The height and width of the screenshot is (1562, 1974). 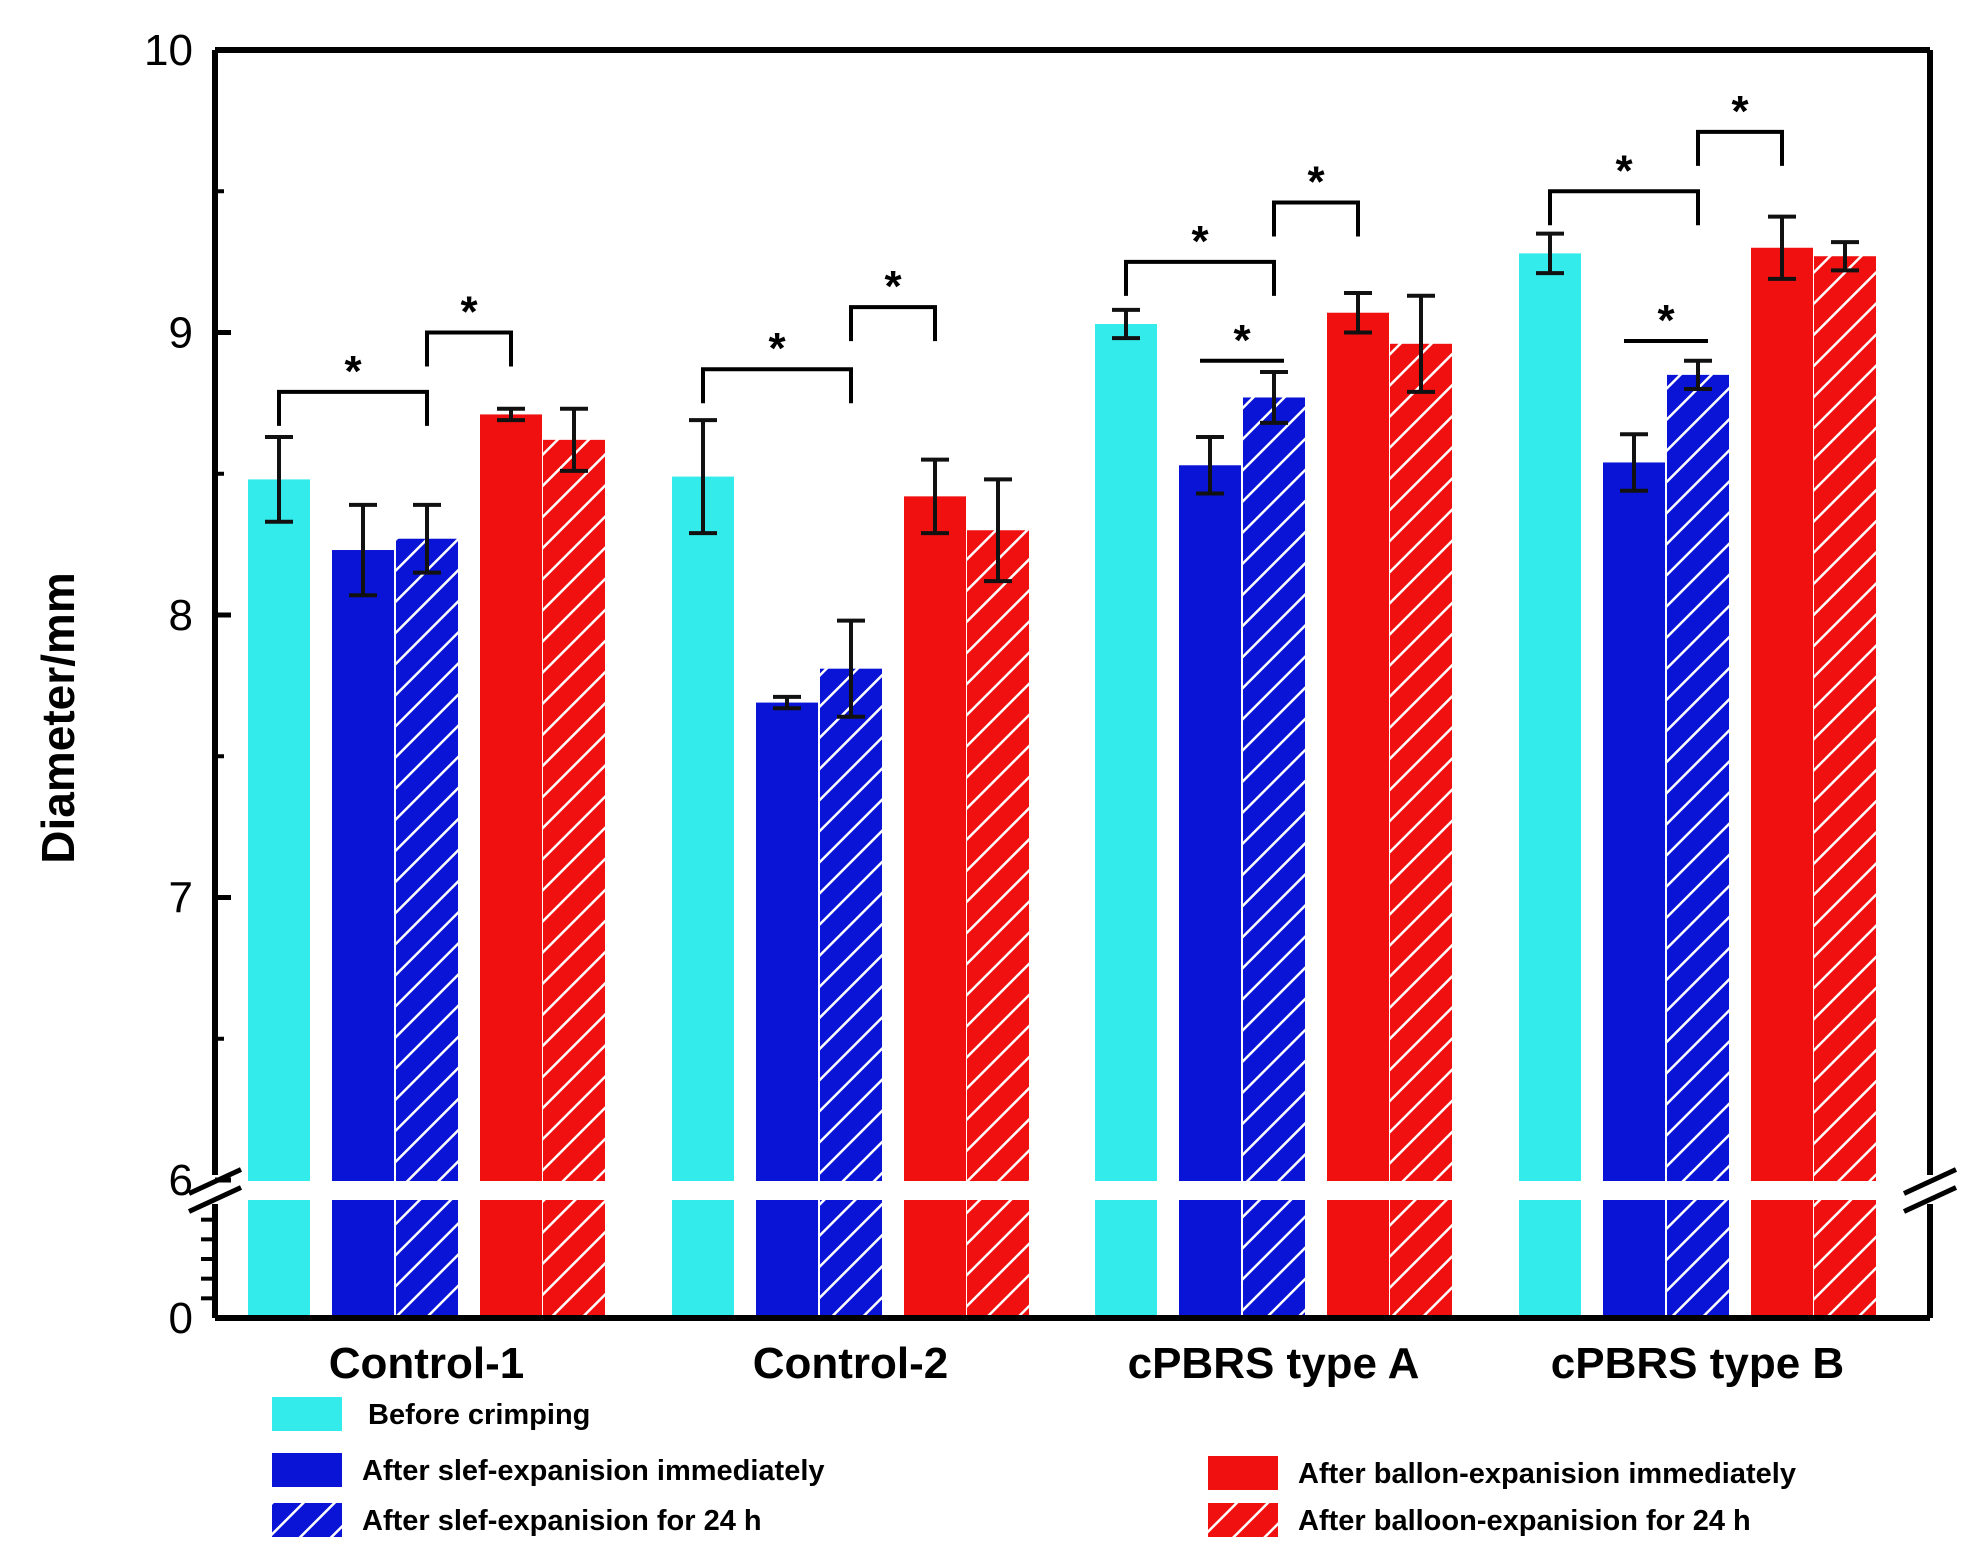 I want to click on legend-item-4: After balloon-expanision for 24 h, so click(x=1479, y=1520).